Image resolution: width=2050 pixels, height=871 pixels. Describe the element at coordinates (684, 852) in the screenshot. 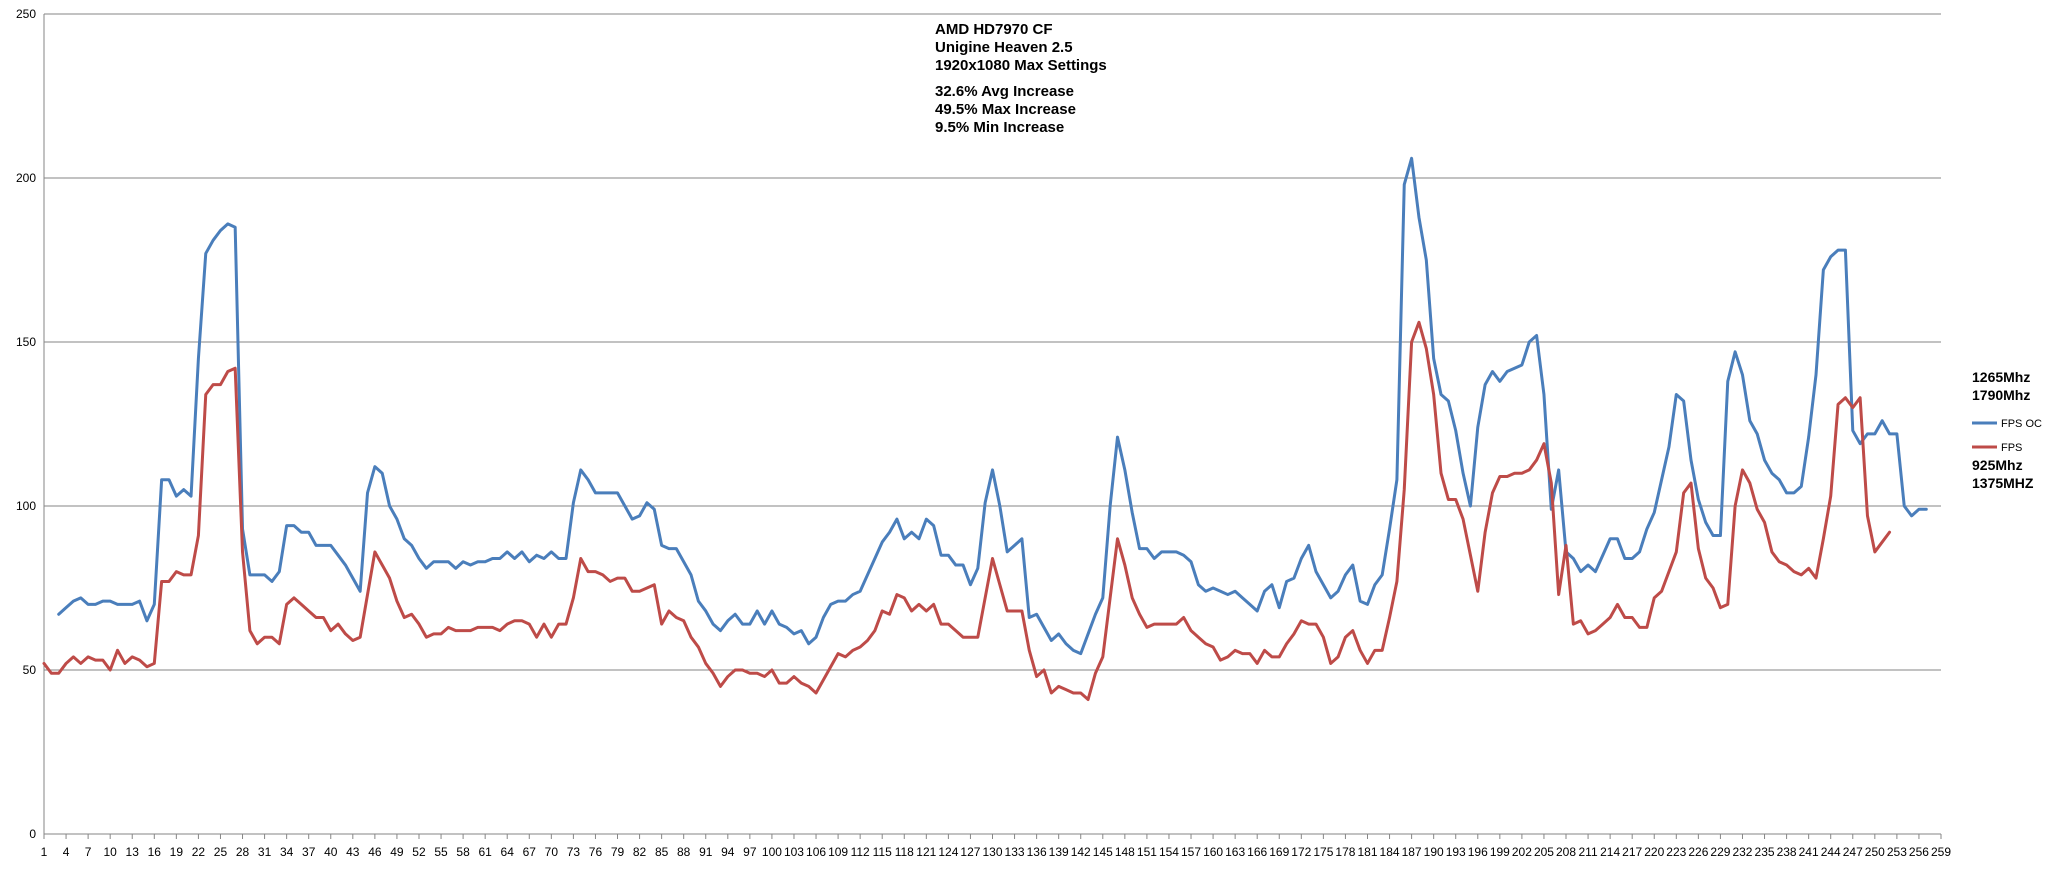

I see `x-tick-label: 88` at that location.